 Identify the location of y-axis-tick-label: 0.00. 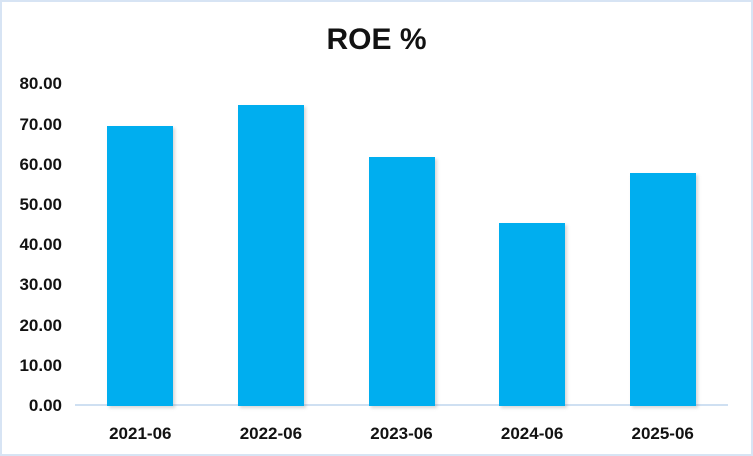
(45, 405).